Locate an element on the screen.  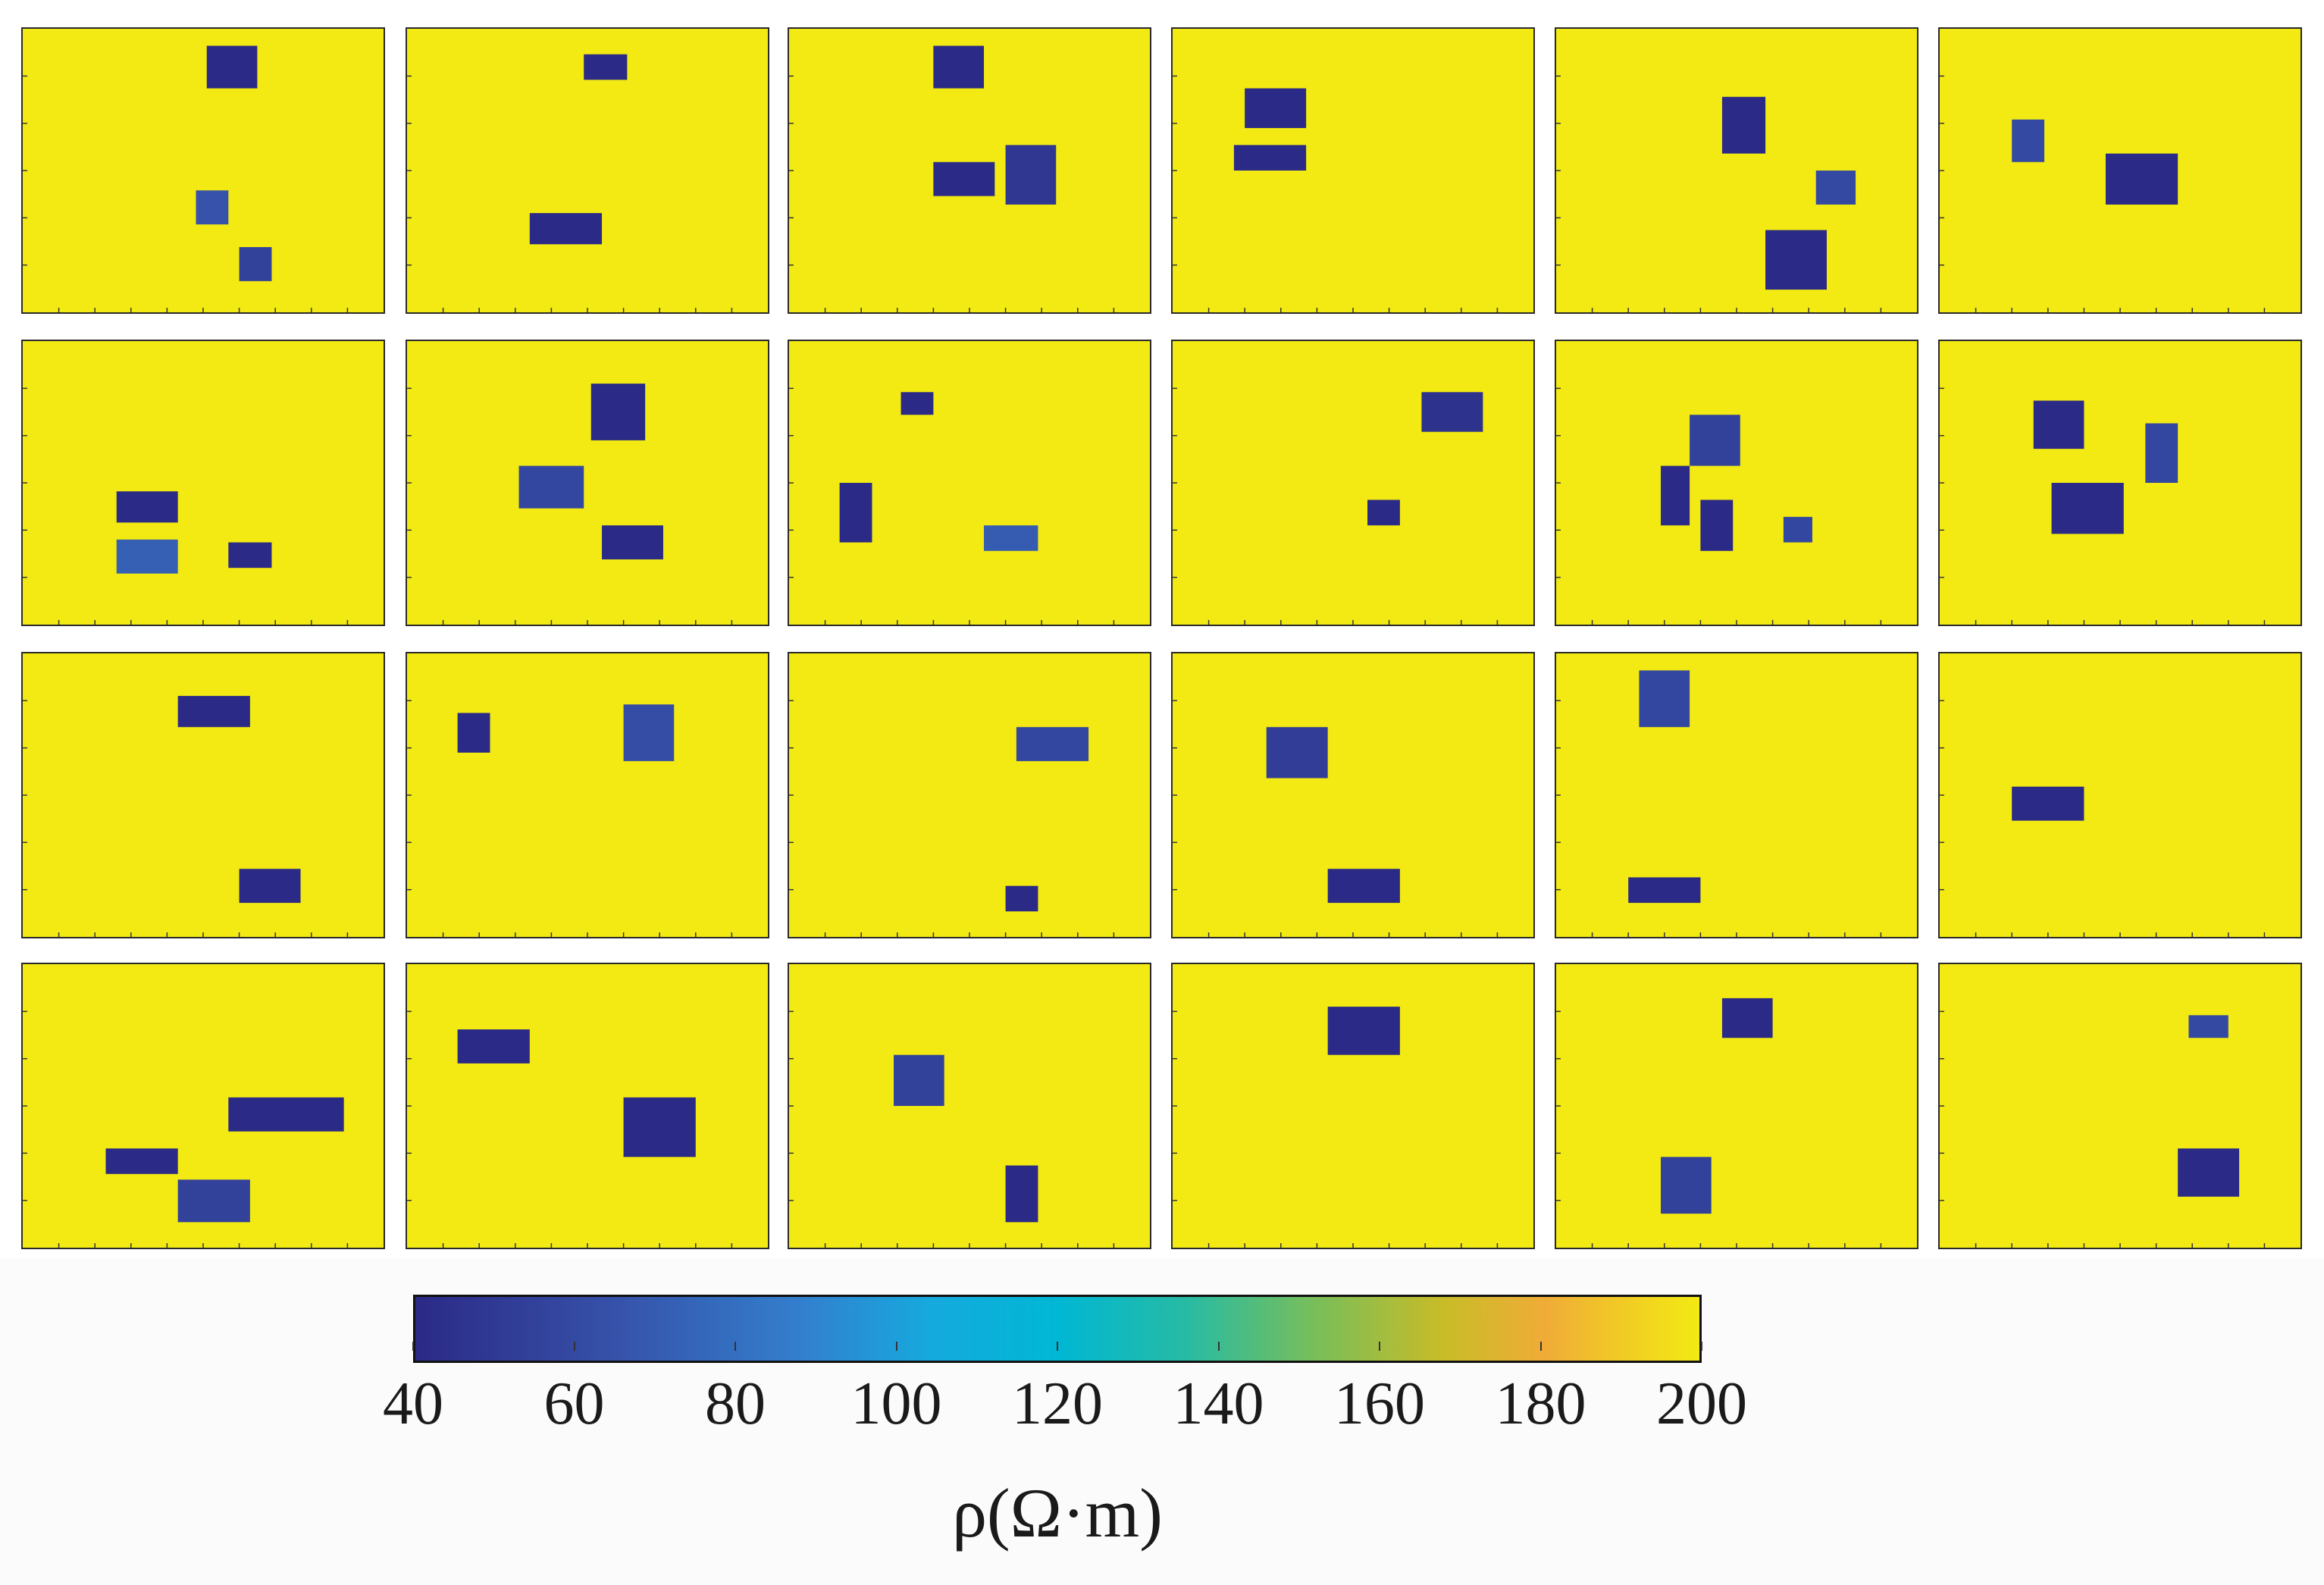
model-panel-r3-c4 is located at coordinates (1353, 795).